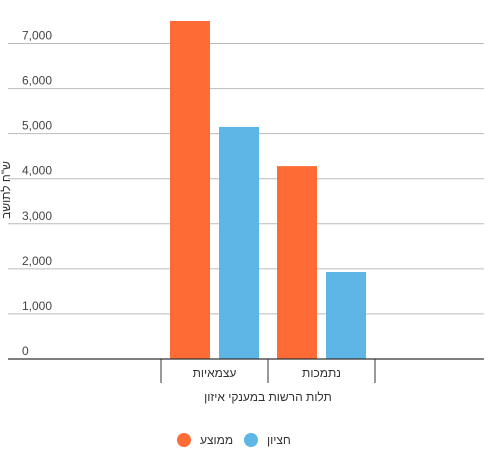  What do you see at coordinates (37, 36) in the screenshot?
I see `y-tick-label: 7,000` at bounding box center [37, 36].